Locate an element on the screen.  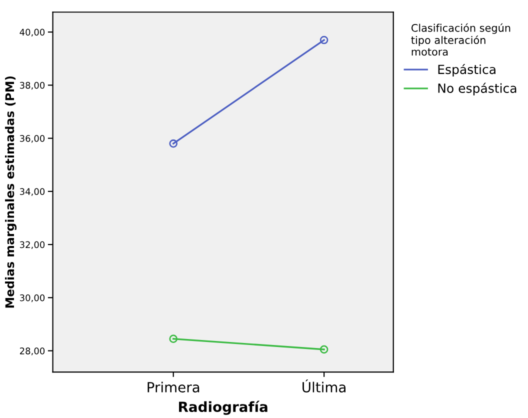
y-tick-label: 32,00 is located at coordinates (32, 245).